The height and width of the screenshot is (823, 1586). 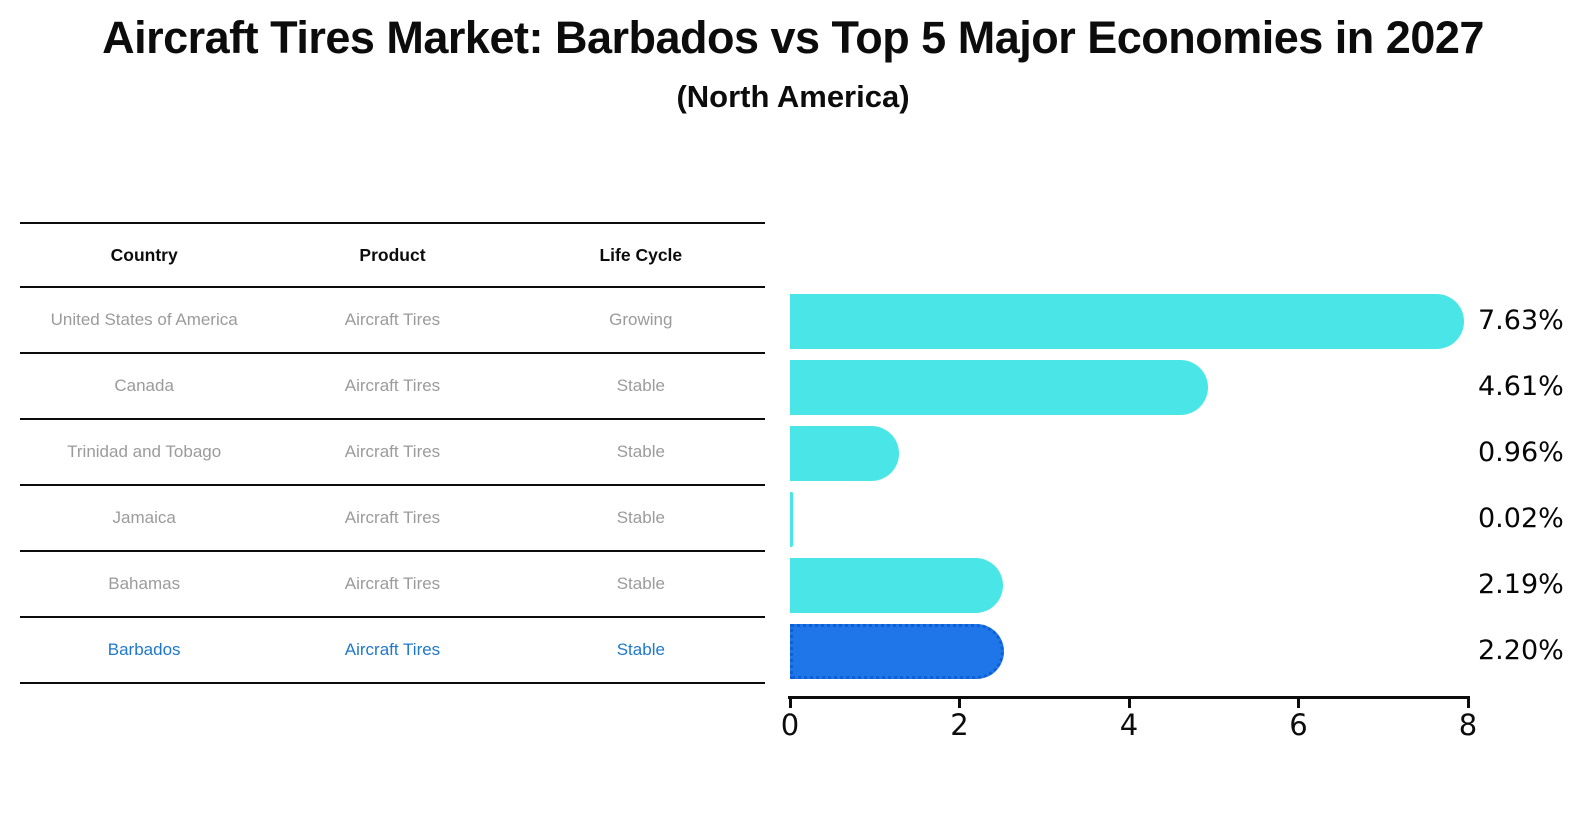 What do you see at coordinates (144, 254) in the screenshot?
I see `column-header-country: Country` at bounding box center [144, 254].